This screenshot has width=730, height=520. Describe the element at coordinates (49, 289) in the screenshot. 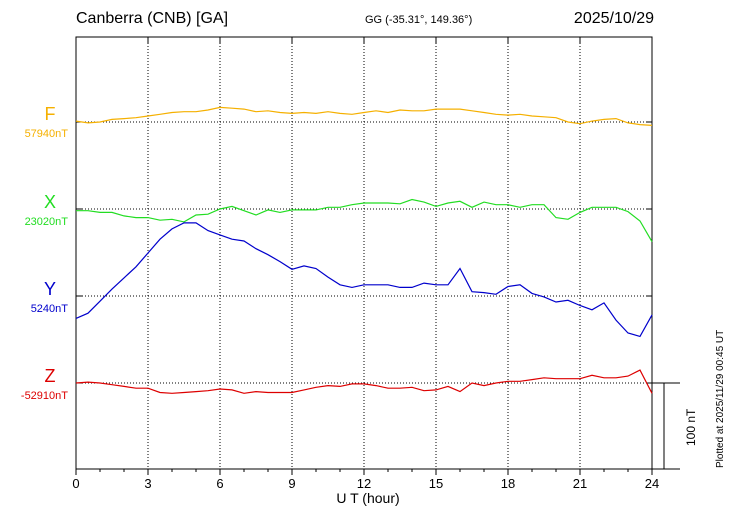

I see `series-label-Y: Y` at that location.